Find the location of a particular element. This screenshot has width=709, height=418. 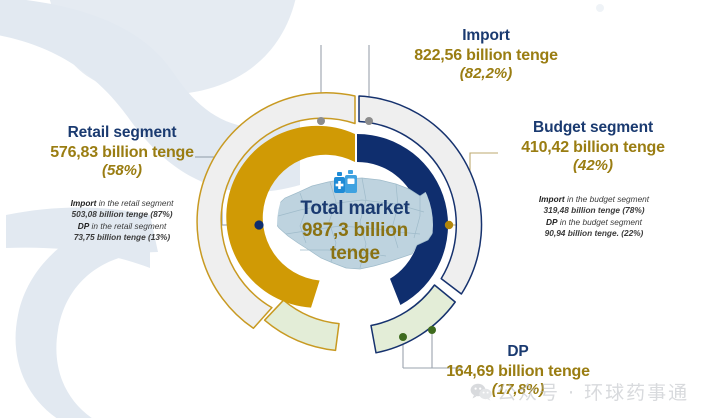

watermark: 公众号 · 环球药事通 is located at coordinates (579, 391).